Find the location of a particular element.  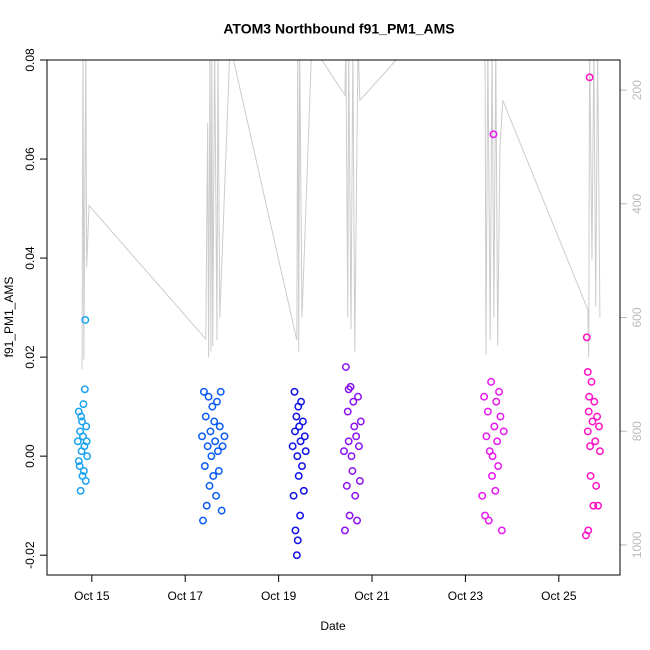

y-axis-label: f91_PM1_AMS is located at coordinates (9, 317).